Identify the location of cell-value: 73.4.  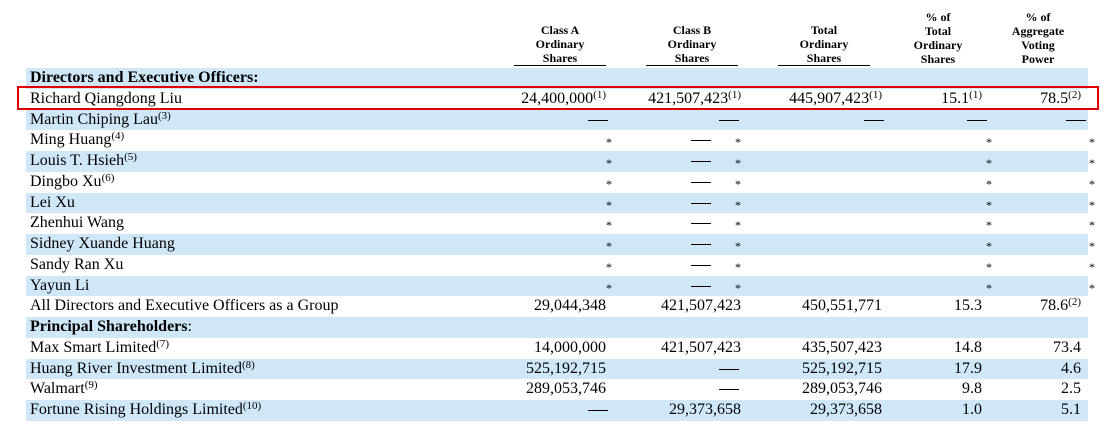
(1067, 347).